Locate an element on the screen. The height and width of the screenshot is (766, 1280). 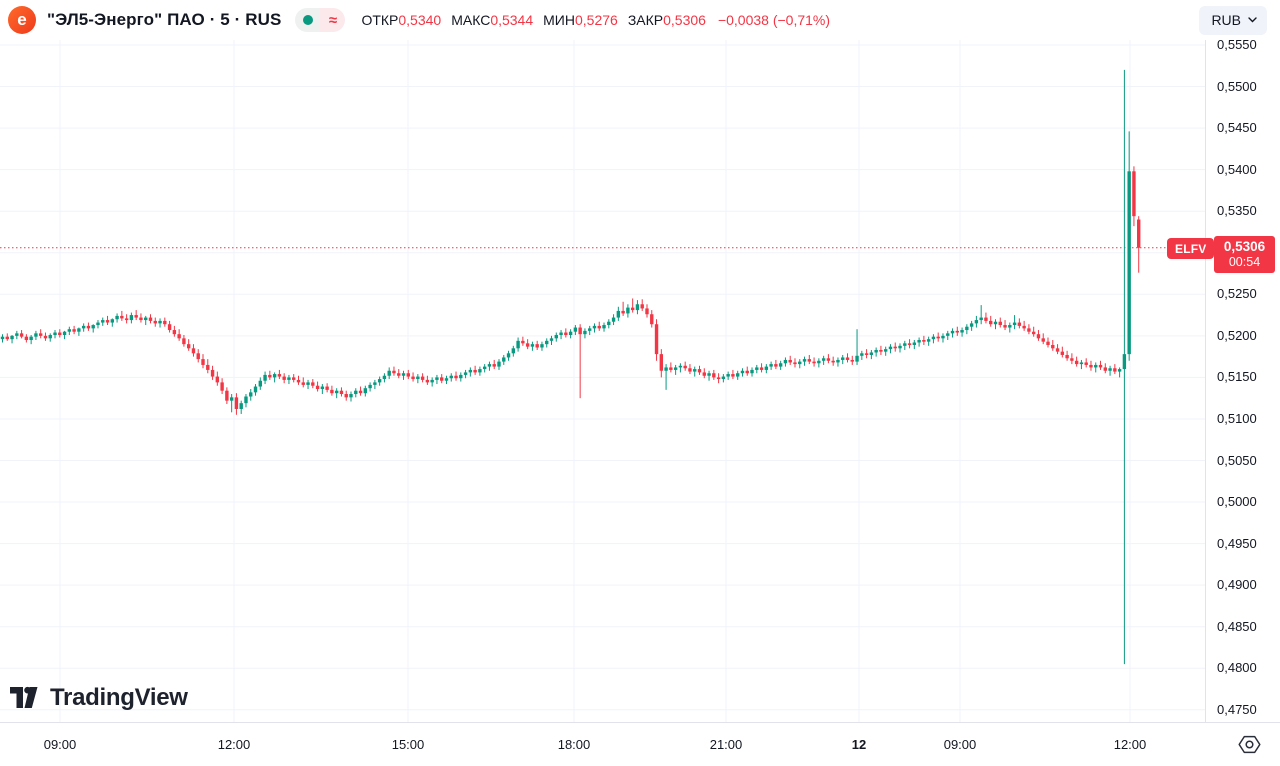
delayed-data-indicator: ≈ is located at coordinates (333, 20).